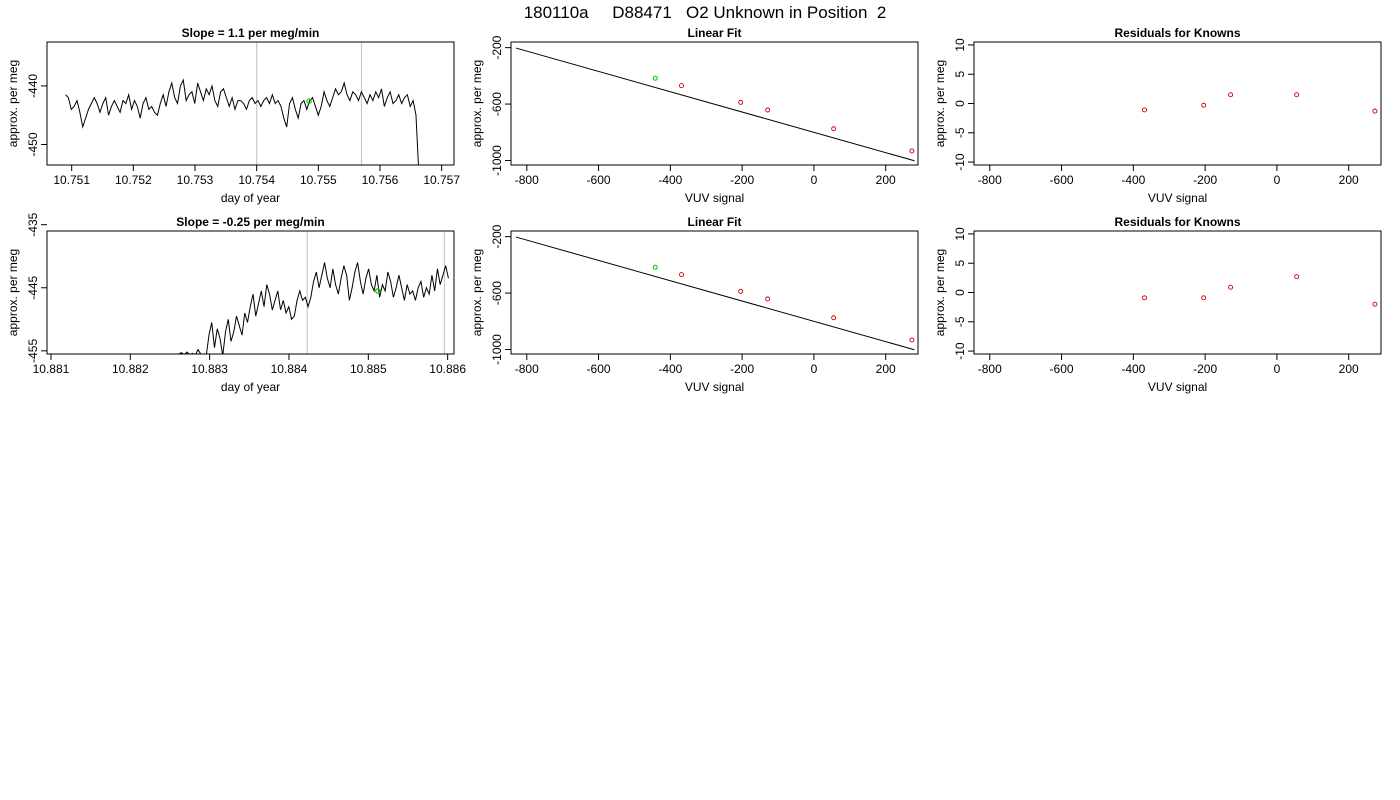 This screenshot has width=1400, height=800. Describe the element at coordinates (313, 308) in the screenshot. I see `series-line` at that location.